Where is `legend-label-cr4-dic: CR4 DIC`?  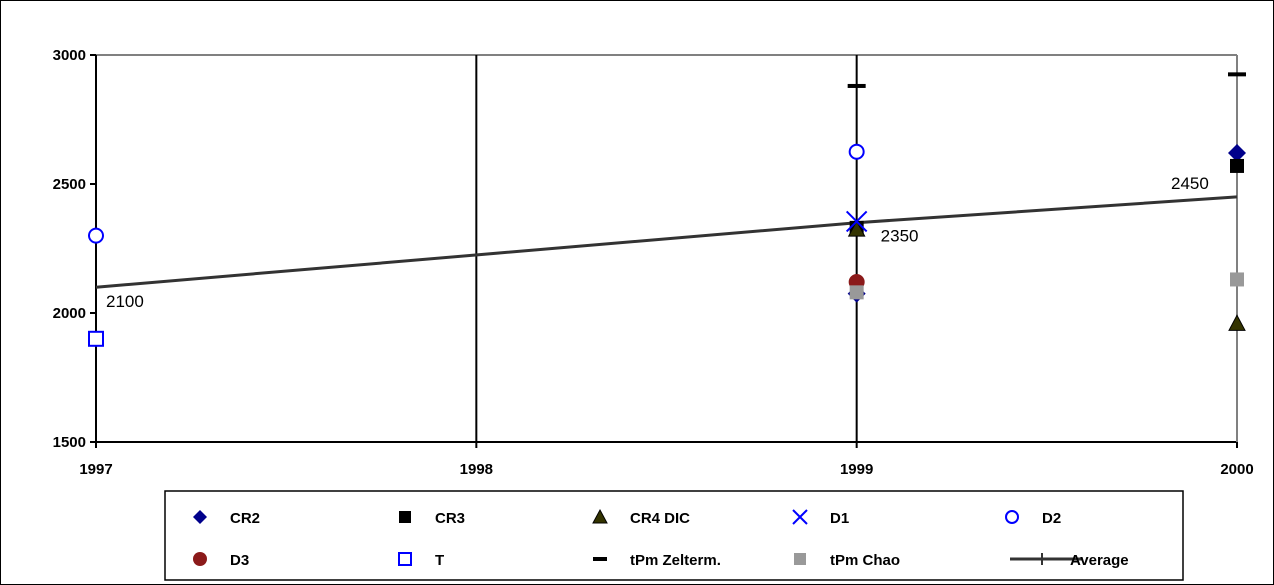
legend-label-cr4-dic: CR4 DIC is located at coordinates (660, 518).